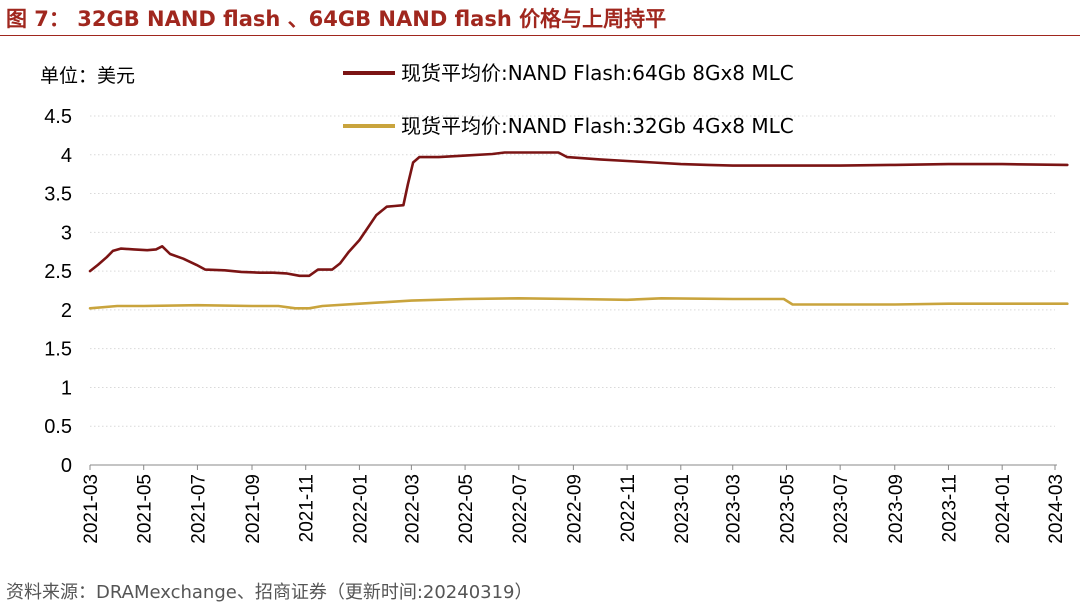  Describe the element at coordinates (360, 509) in the screenshot. I see `x-tick-label-5: 2022-01` at that location.